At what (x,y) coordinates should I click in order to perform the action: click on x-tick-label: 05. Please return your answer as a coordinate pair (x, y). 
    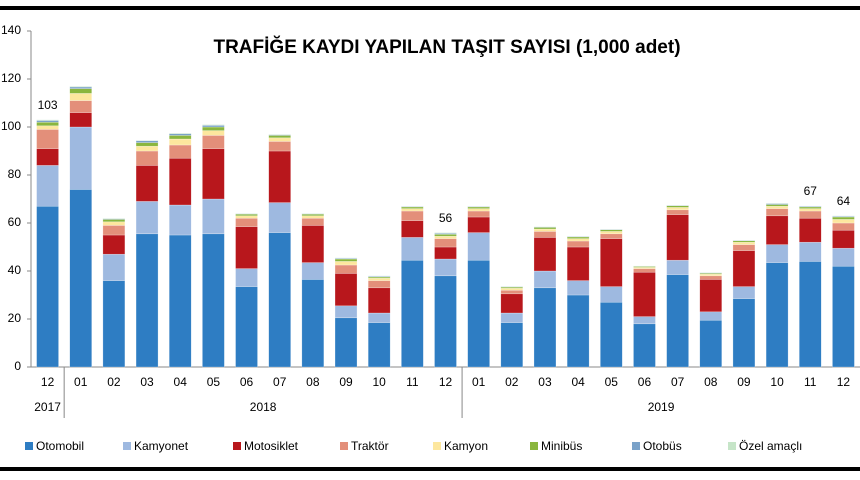
    Looking at the image, I should click on (612, 382).